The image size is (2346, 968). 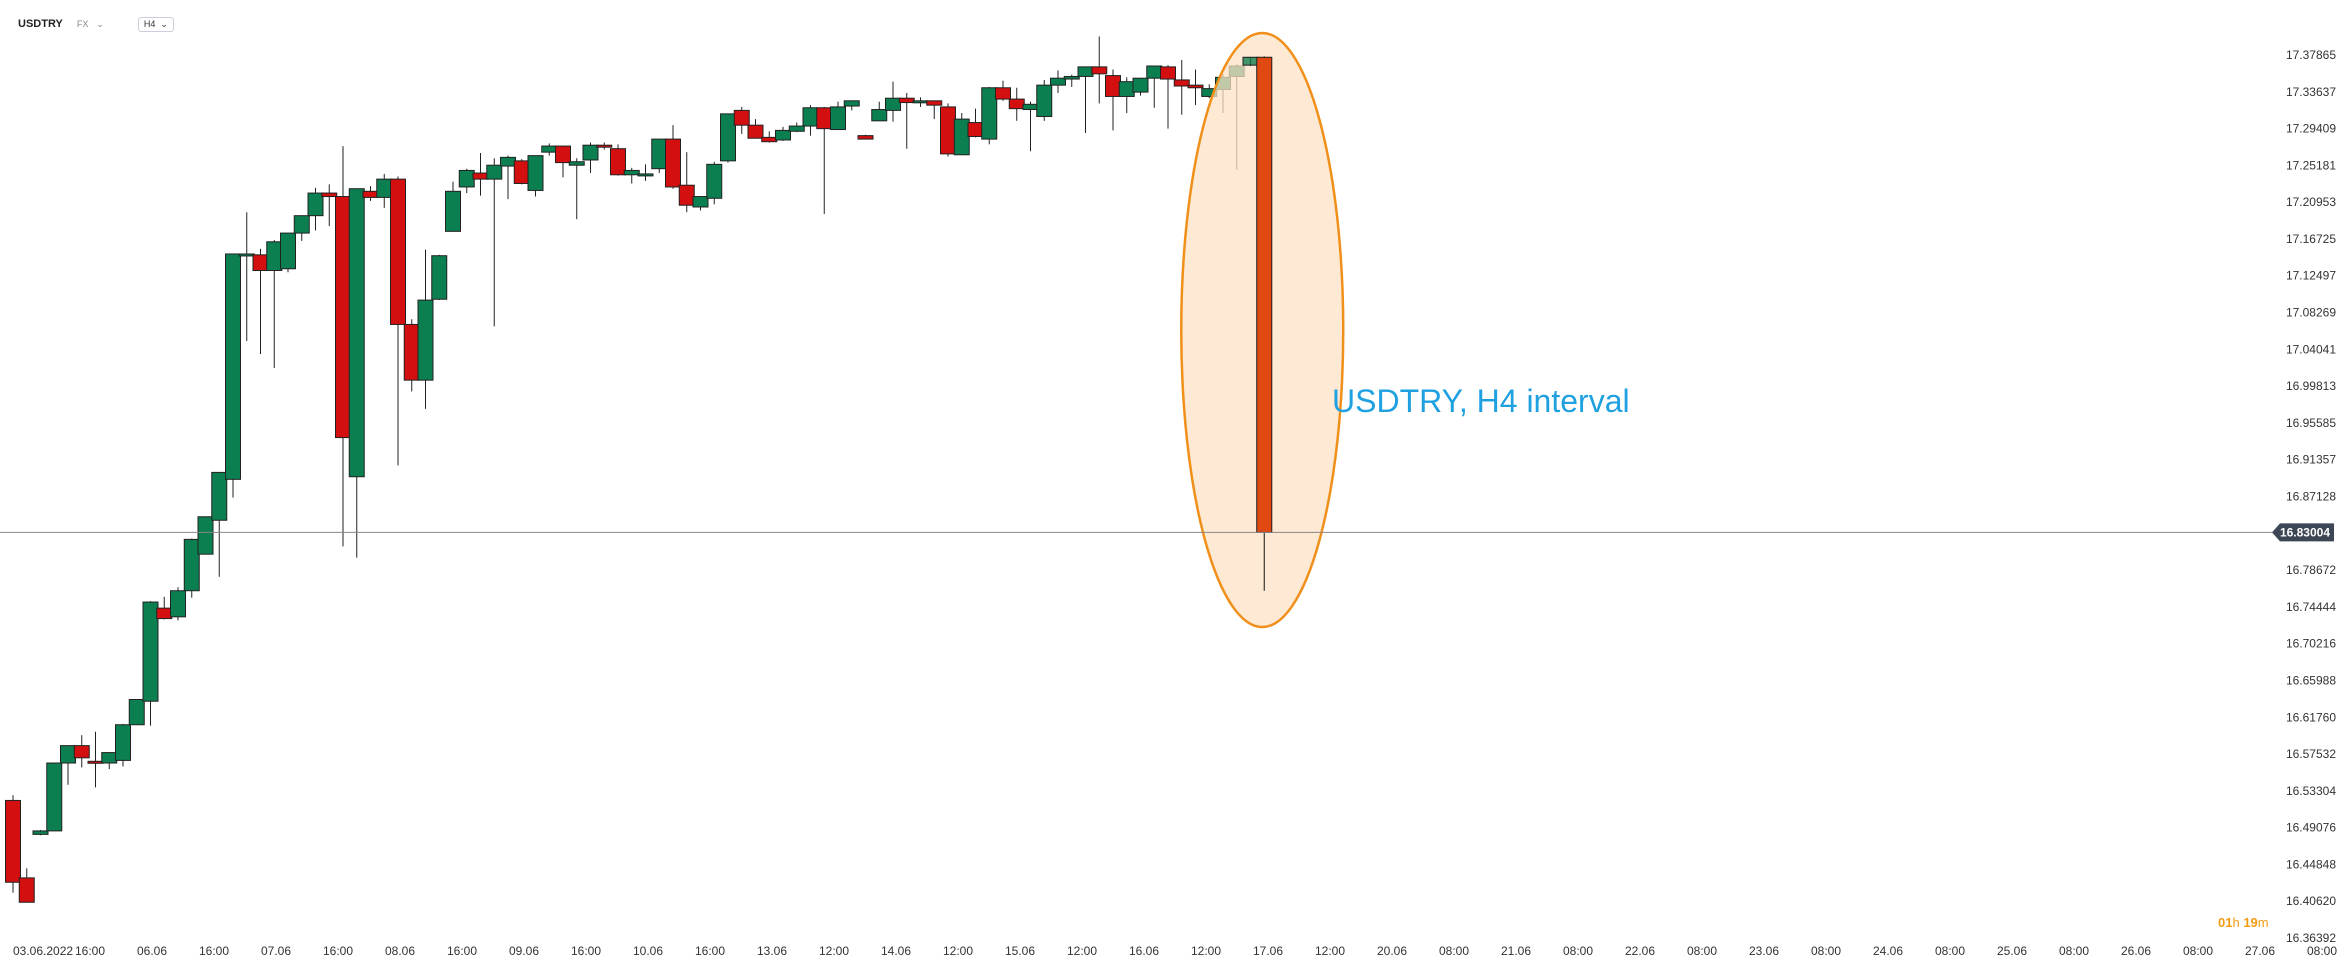 What do you see at coordinates (2322, 951) in the screenshot?
I see `x-tick-label: 08:00` at bounding box center [2322, 951].